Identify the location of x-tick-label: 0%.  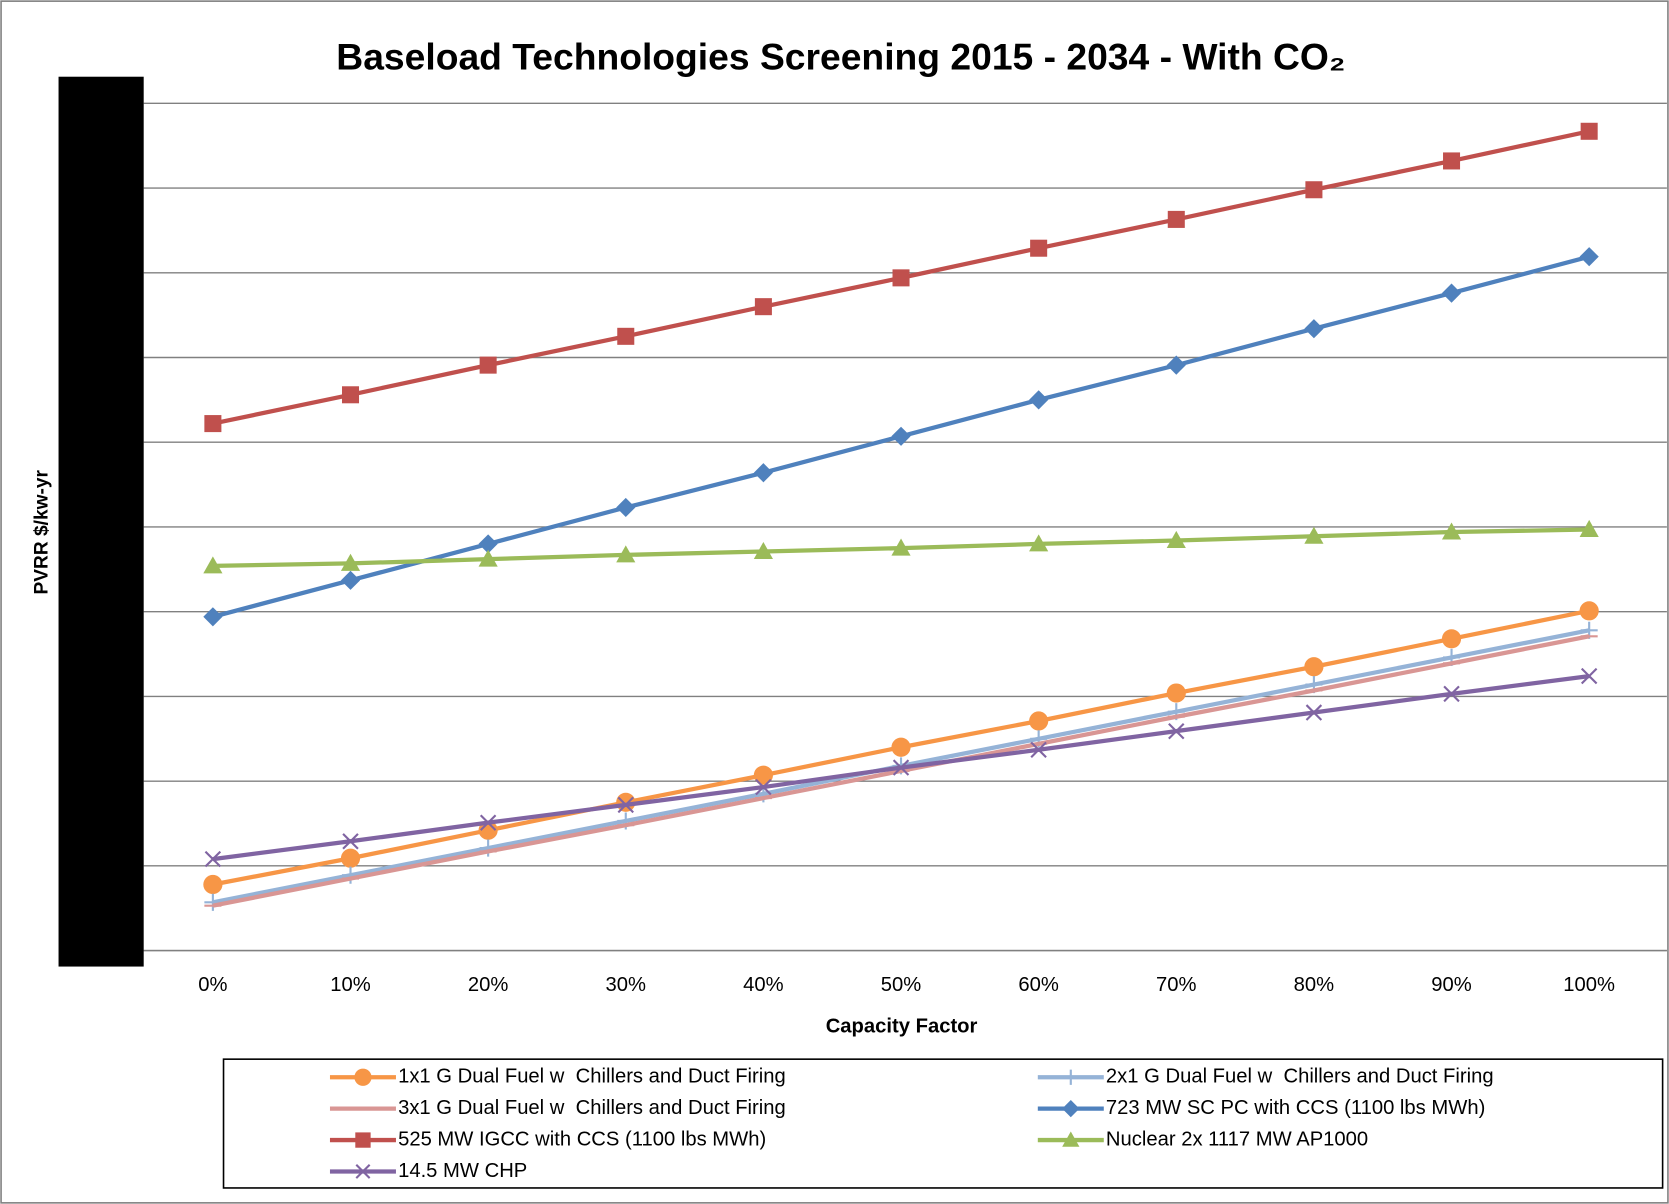
(212, 985).